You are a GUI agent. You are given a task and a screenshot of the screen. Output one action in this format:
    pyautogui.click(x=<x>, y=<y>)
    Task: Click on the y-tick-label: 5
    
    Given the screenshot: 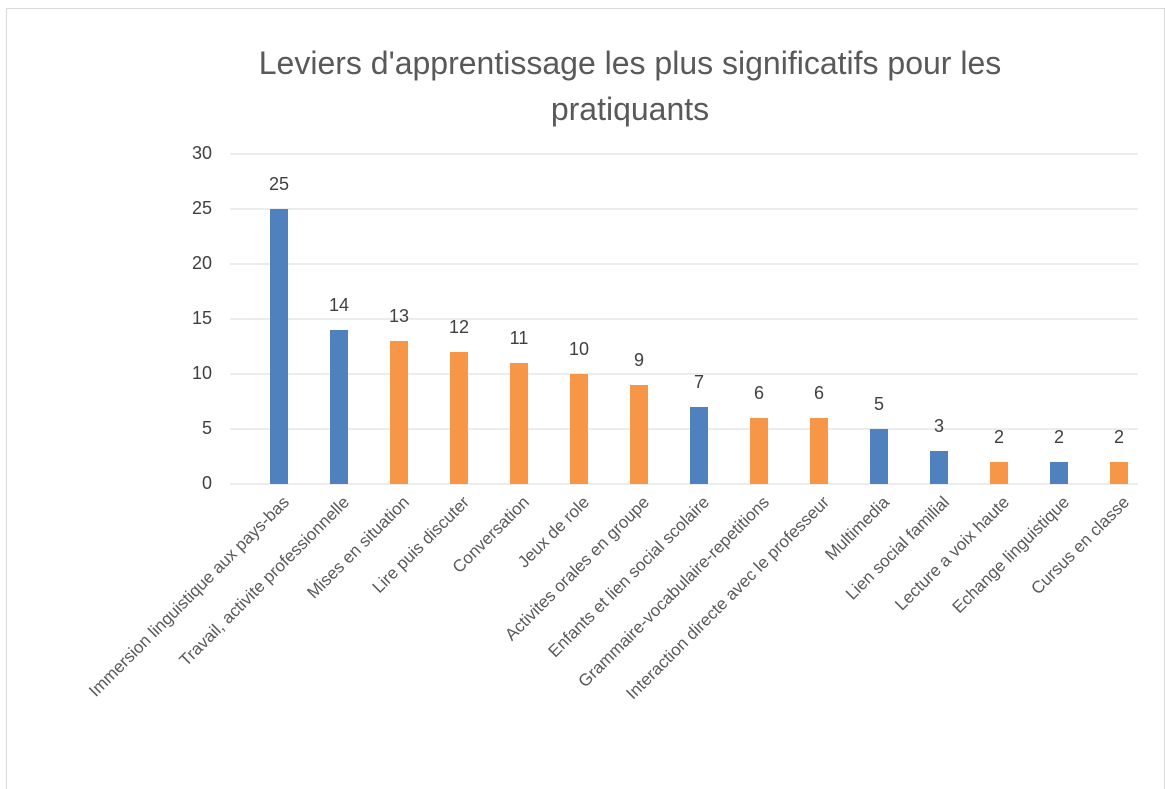 What is the action you would take?
    pyautogui.click(x=207, y=428)
    